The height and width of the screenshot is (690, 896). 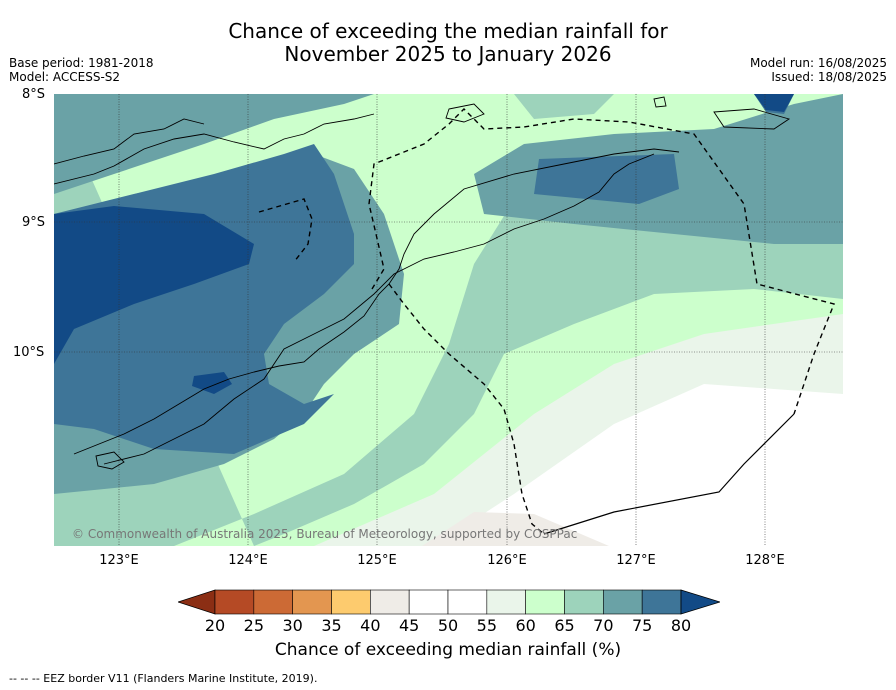 What do you see at coordinates (603, 625) in the screenshot?
I see `colorbar-tick-label: 70` at bounding box center [603, 625].